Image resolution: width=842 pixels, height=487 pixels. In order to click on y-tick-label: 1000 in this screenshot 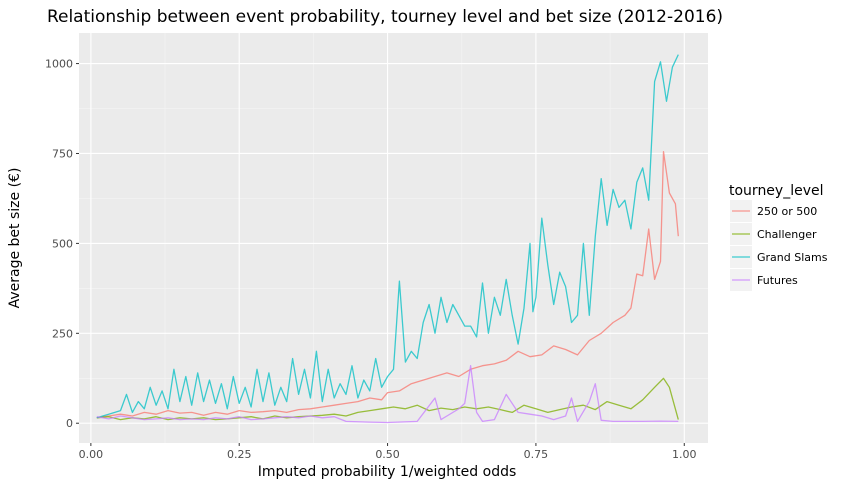, I will do `click(59, 64)`.